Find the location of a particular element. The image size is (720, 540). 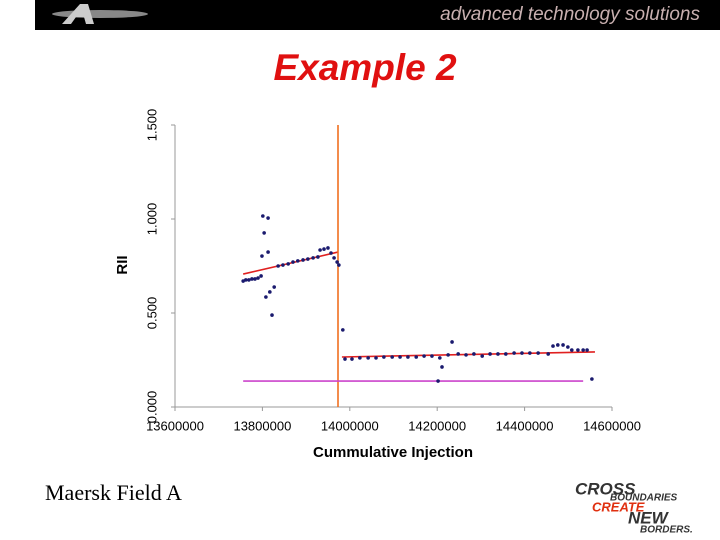

x-tick-label: 13800000 is located at coordinates (262, 425).